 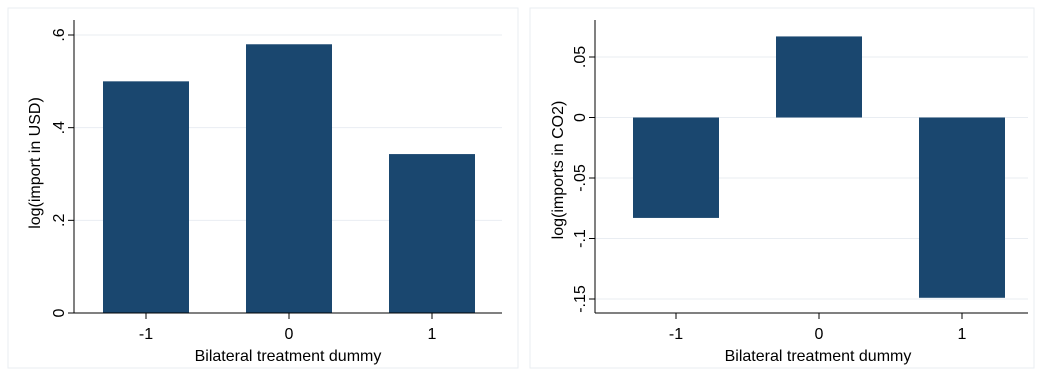 I want to click on y-axis-title: log(imports in CO2), so click(x=558, y=170).